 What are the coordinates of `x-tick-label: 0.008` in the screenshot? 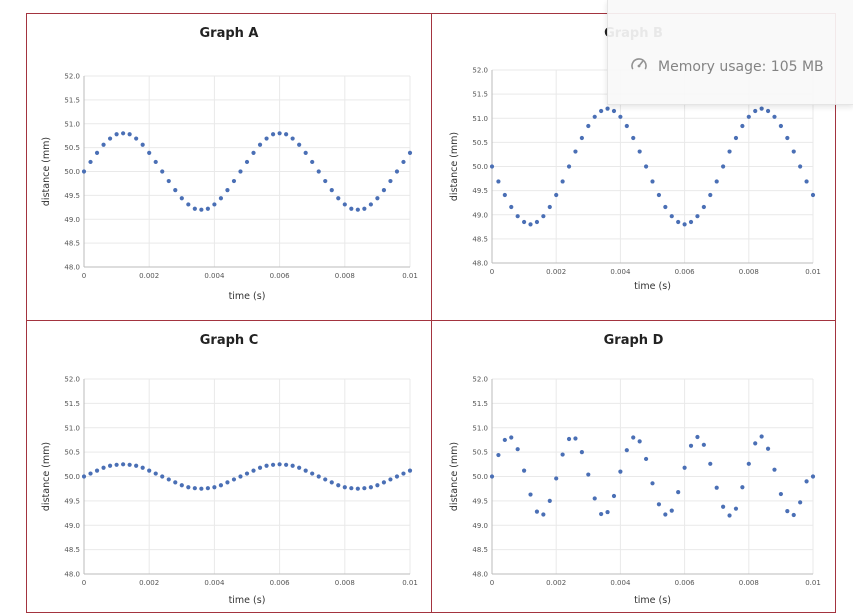 It's located at (749, 583).